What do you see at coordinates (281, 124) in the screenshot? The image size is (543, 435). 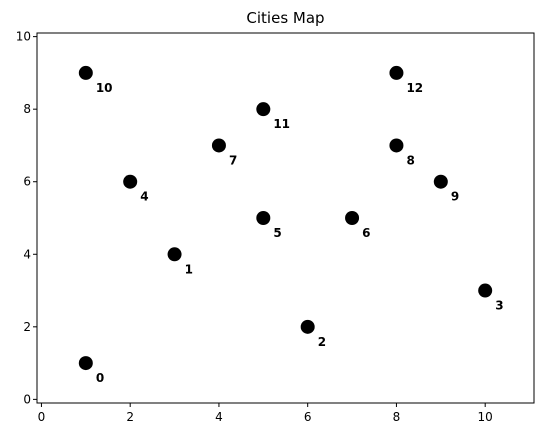 I see `city-label-11: 11` at bounding box center [281, 124].